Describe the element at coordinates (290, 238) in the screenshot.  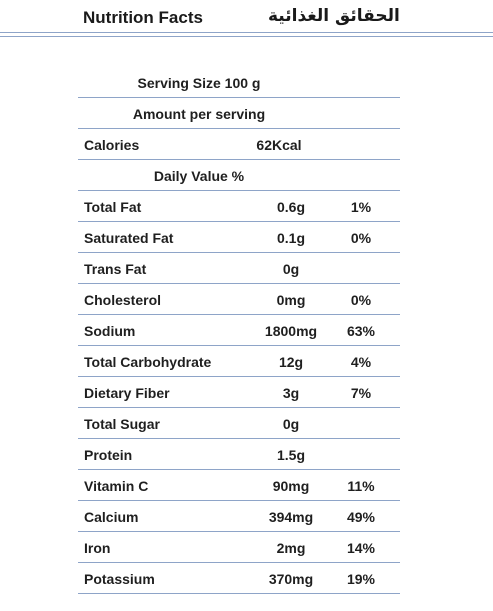
I see `nutrient-amount: 0.1g` at that location.